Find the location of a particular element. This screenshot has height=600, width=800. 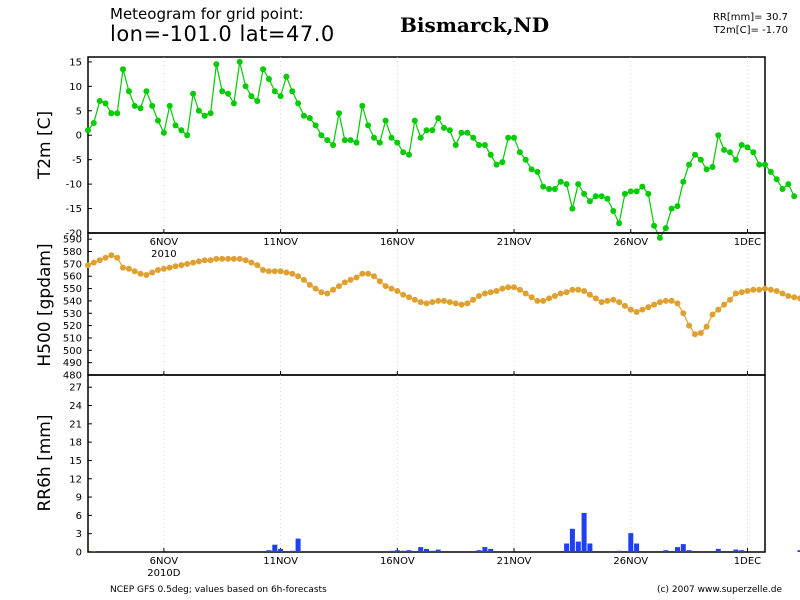

rr-y-tick-label: 18 is located at coordinates (75, 443).